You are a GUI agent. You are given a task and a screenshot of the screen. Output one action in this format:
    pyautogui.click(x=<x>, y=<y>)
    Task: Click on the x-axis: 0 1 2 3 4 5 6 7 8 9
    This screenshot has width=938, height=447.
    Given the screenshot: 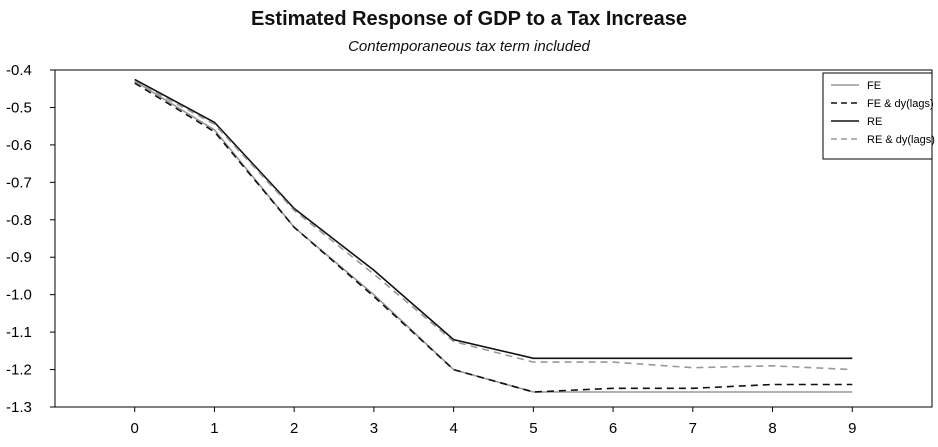 What is the action you would take?
    pyautogui.click(x=493, y=422)
    